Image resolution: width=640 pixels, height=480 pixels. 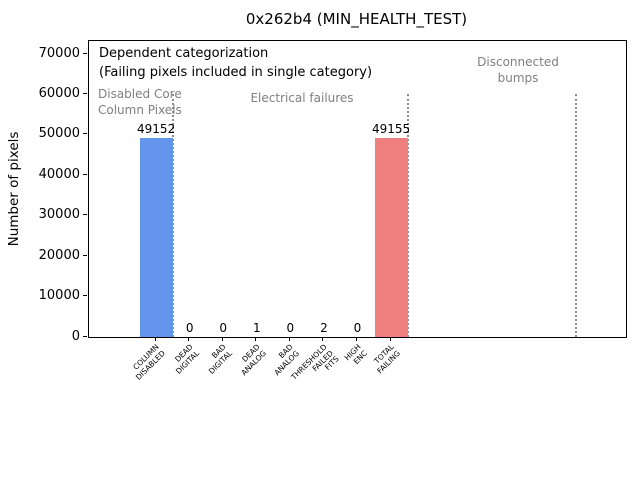 What do you see at coordinates (59, 134) in the screenshot?
I see `y-tick-label: 50000` at bounding box center [59, 134].